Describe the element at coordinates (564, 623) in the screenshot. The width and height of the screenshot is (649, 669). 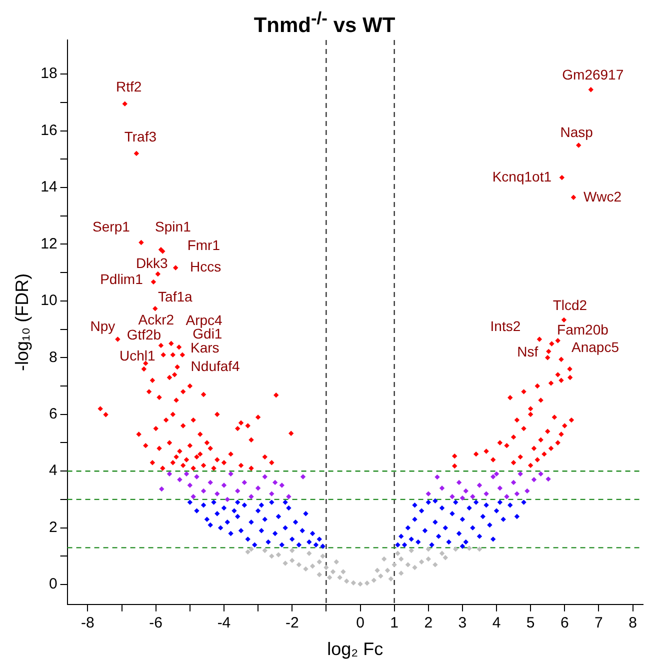
I see `x-tick-label: 6` at that location.